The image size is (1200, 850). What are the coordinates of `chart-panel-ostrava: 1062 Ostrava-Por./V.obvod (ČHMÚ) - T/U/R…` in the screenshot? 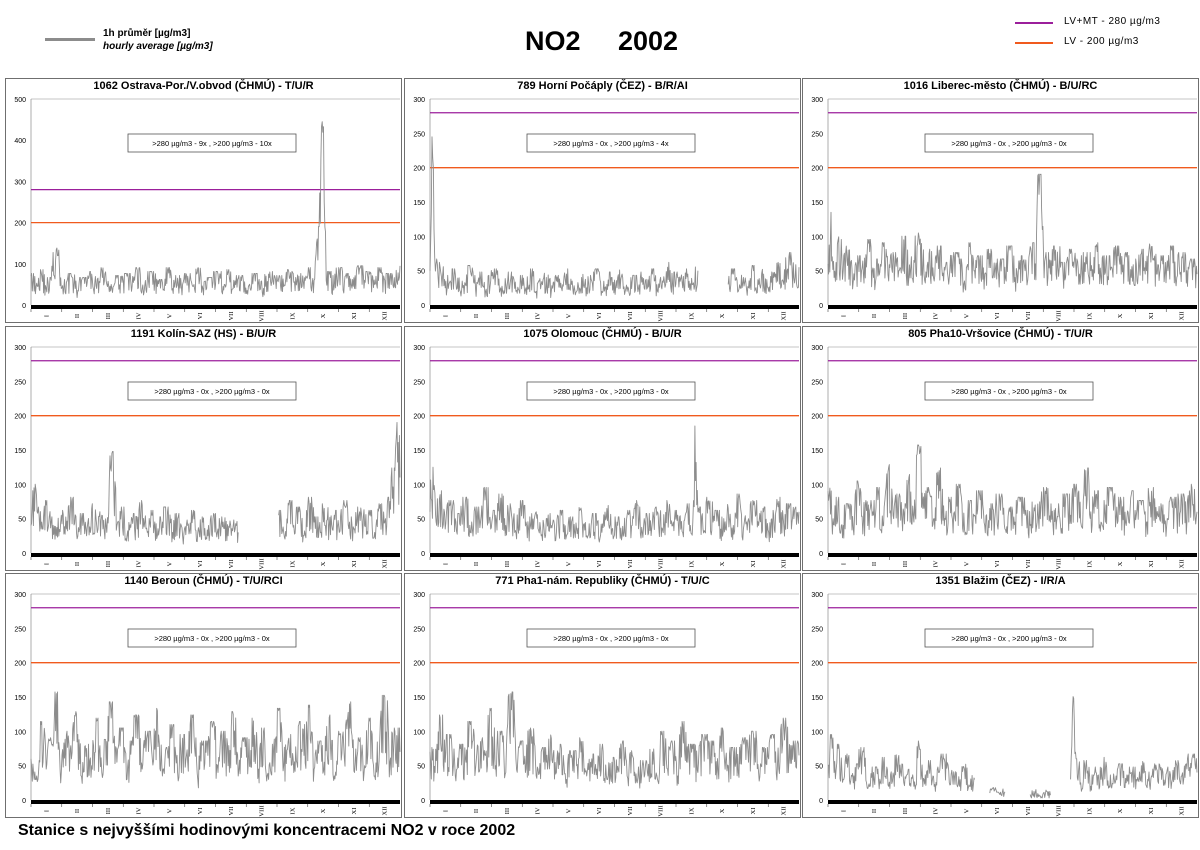 It's located at (203, 200).